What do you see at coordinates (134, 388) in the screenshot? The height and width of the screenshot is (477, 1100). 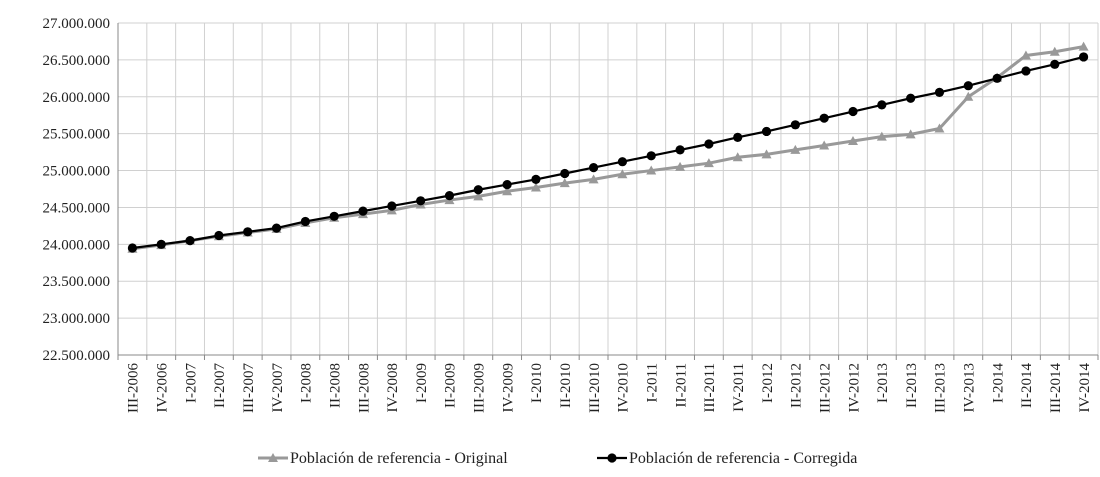 I see `x-tick-label: III-2006` at bounding box center [134, 388].